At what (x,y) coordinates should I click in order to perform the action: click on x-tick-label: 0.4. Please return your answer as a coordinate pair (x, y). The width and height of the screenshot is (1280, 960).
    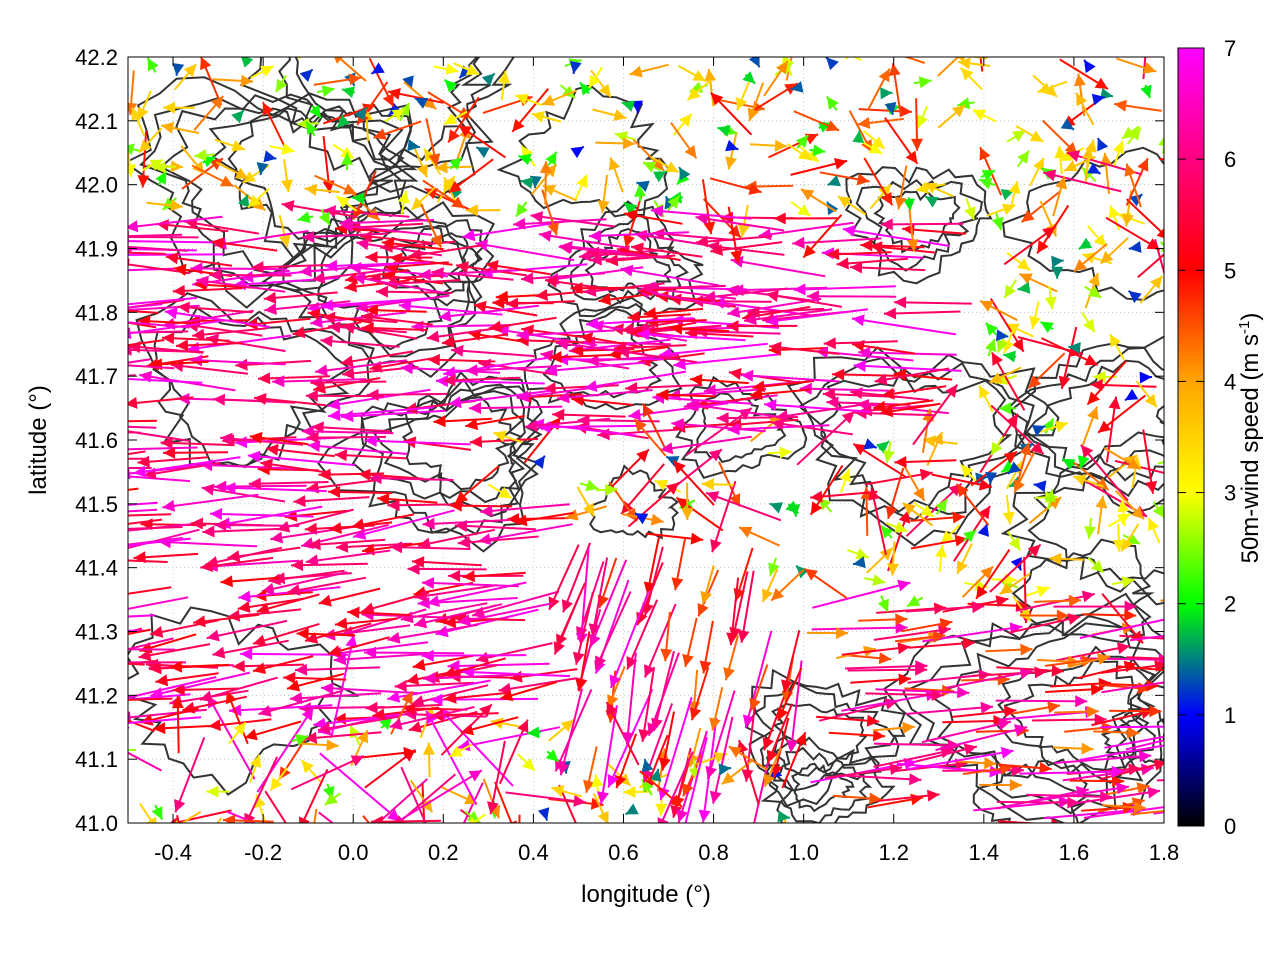
    Looking at the image, I should click on (533, 852).